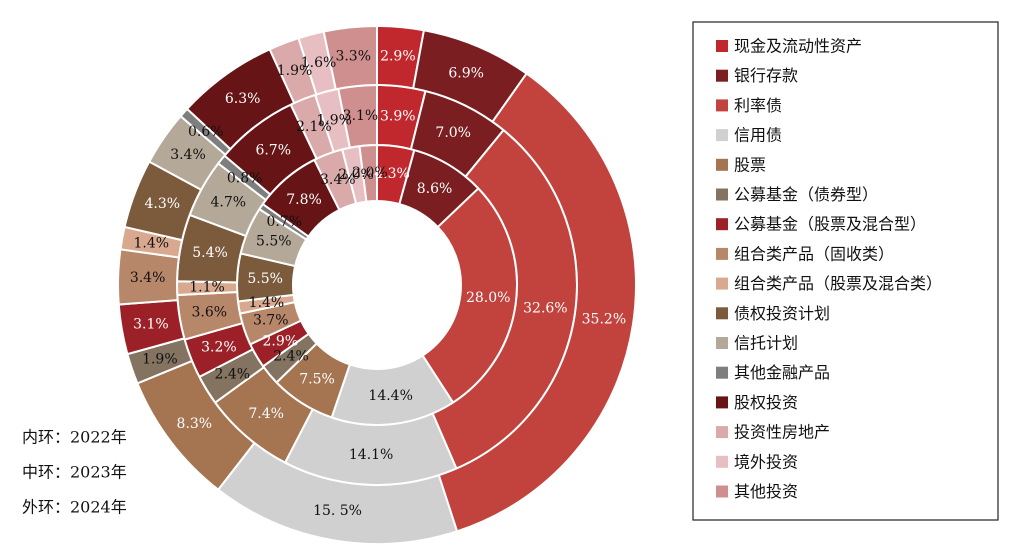 The image size is (1020, 559). Describe the element at coordinates (766, 461) in the screenshot. I see `legend-label-15: 境外投资` at that location.